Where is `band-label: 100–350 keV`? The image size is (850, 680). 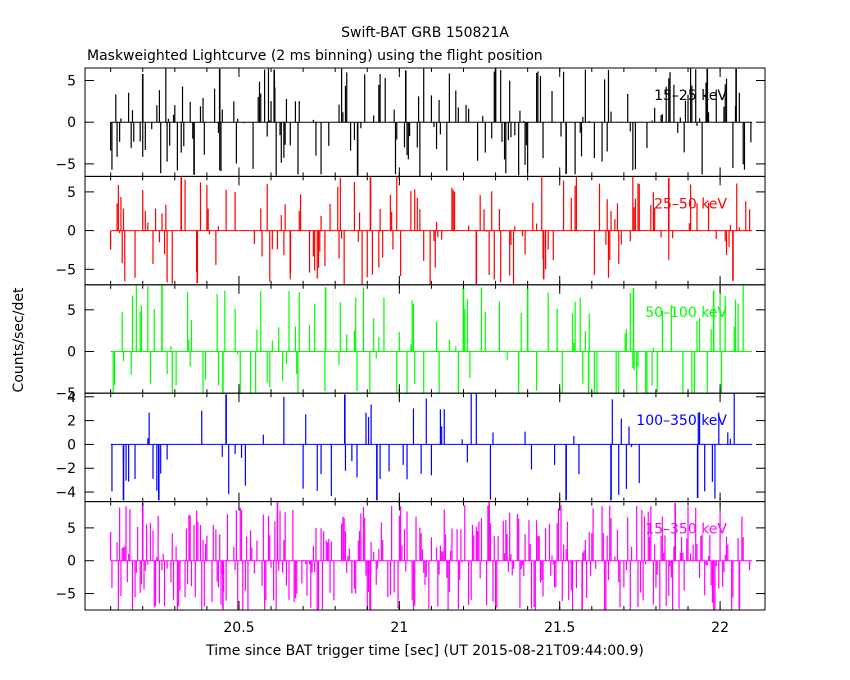
band-label: 100–350 keV is located at coordinates (681, 421).